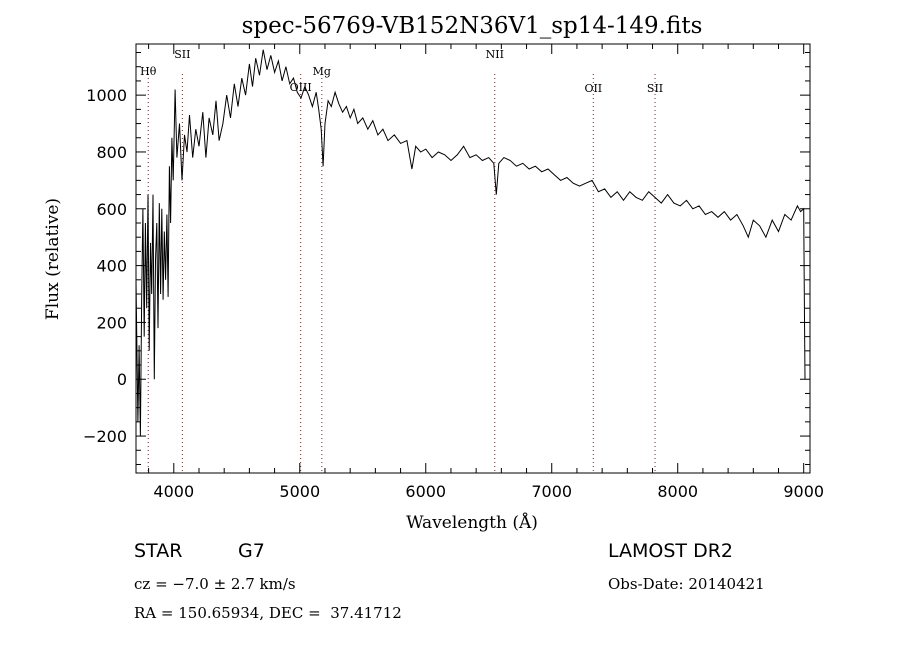 Image resolution: width=900 pixels, height=650 pixels. What do you see at coordinates (655, 88) in the screenshot?
I see `line-label-6: SII` at bounding box center [655, 88].